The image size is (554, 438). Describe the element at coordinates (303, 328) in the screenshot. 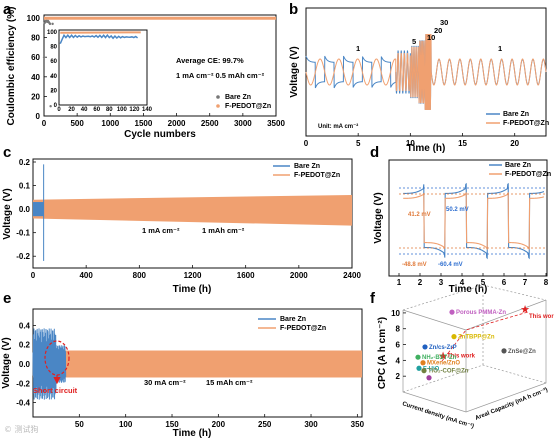

I see `legend-e-pedot: F-PEDOT@Zn` at that location.